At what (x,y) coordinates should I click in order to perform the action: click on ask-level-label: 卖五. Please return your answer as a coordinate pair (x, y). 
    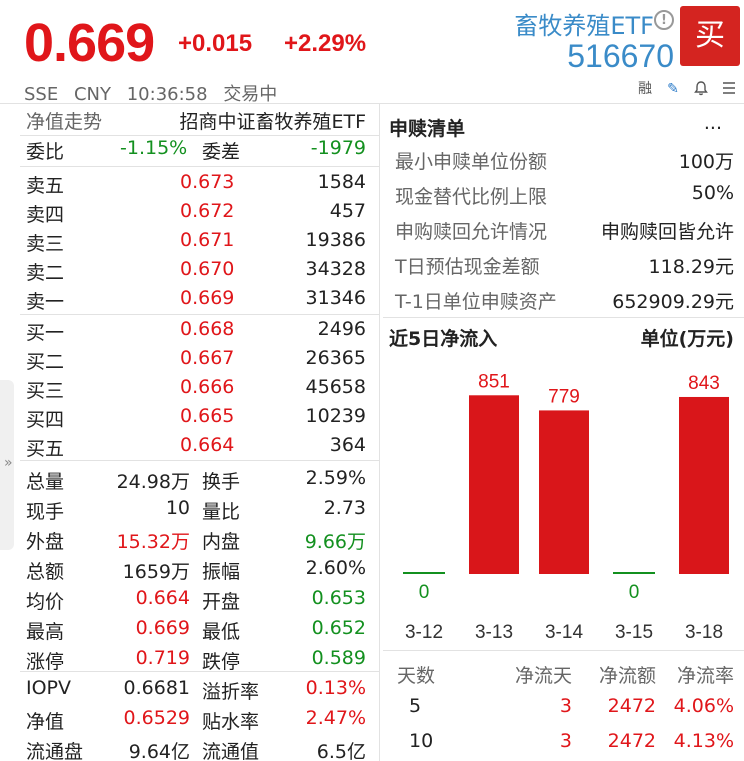
    Looking at the image, I should click on (45, 186).